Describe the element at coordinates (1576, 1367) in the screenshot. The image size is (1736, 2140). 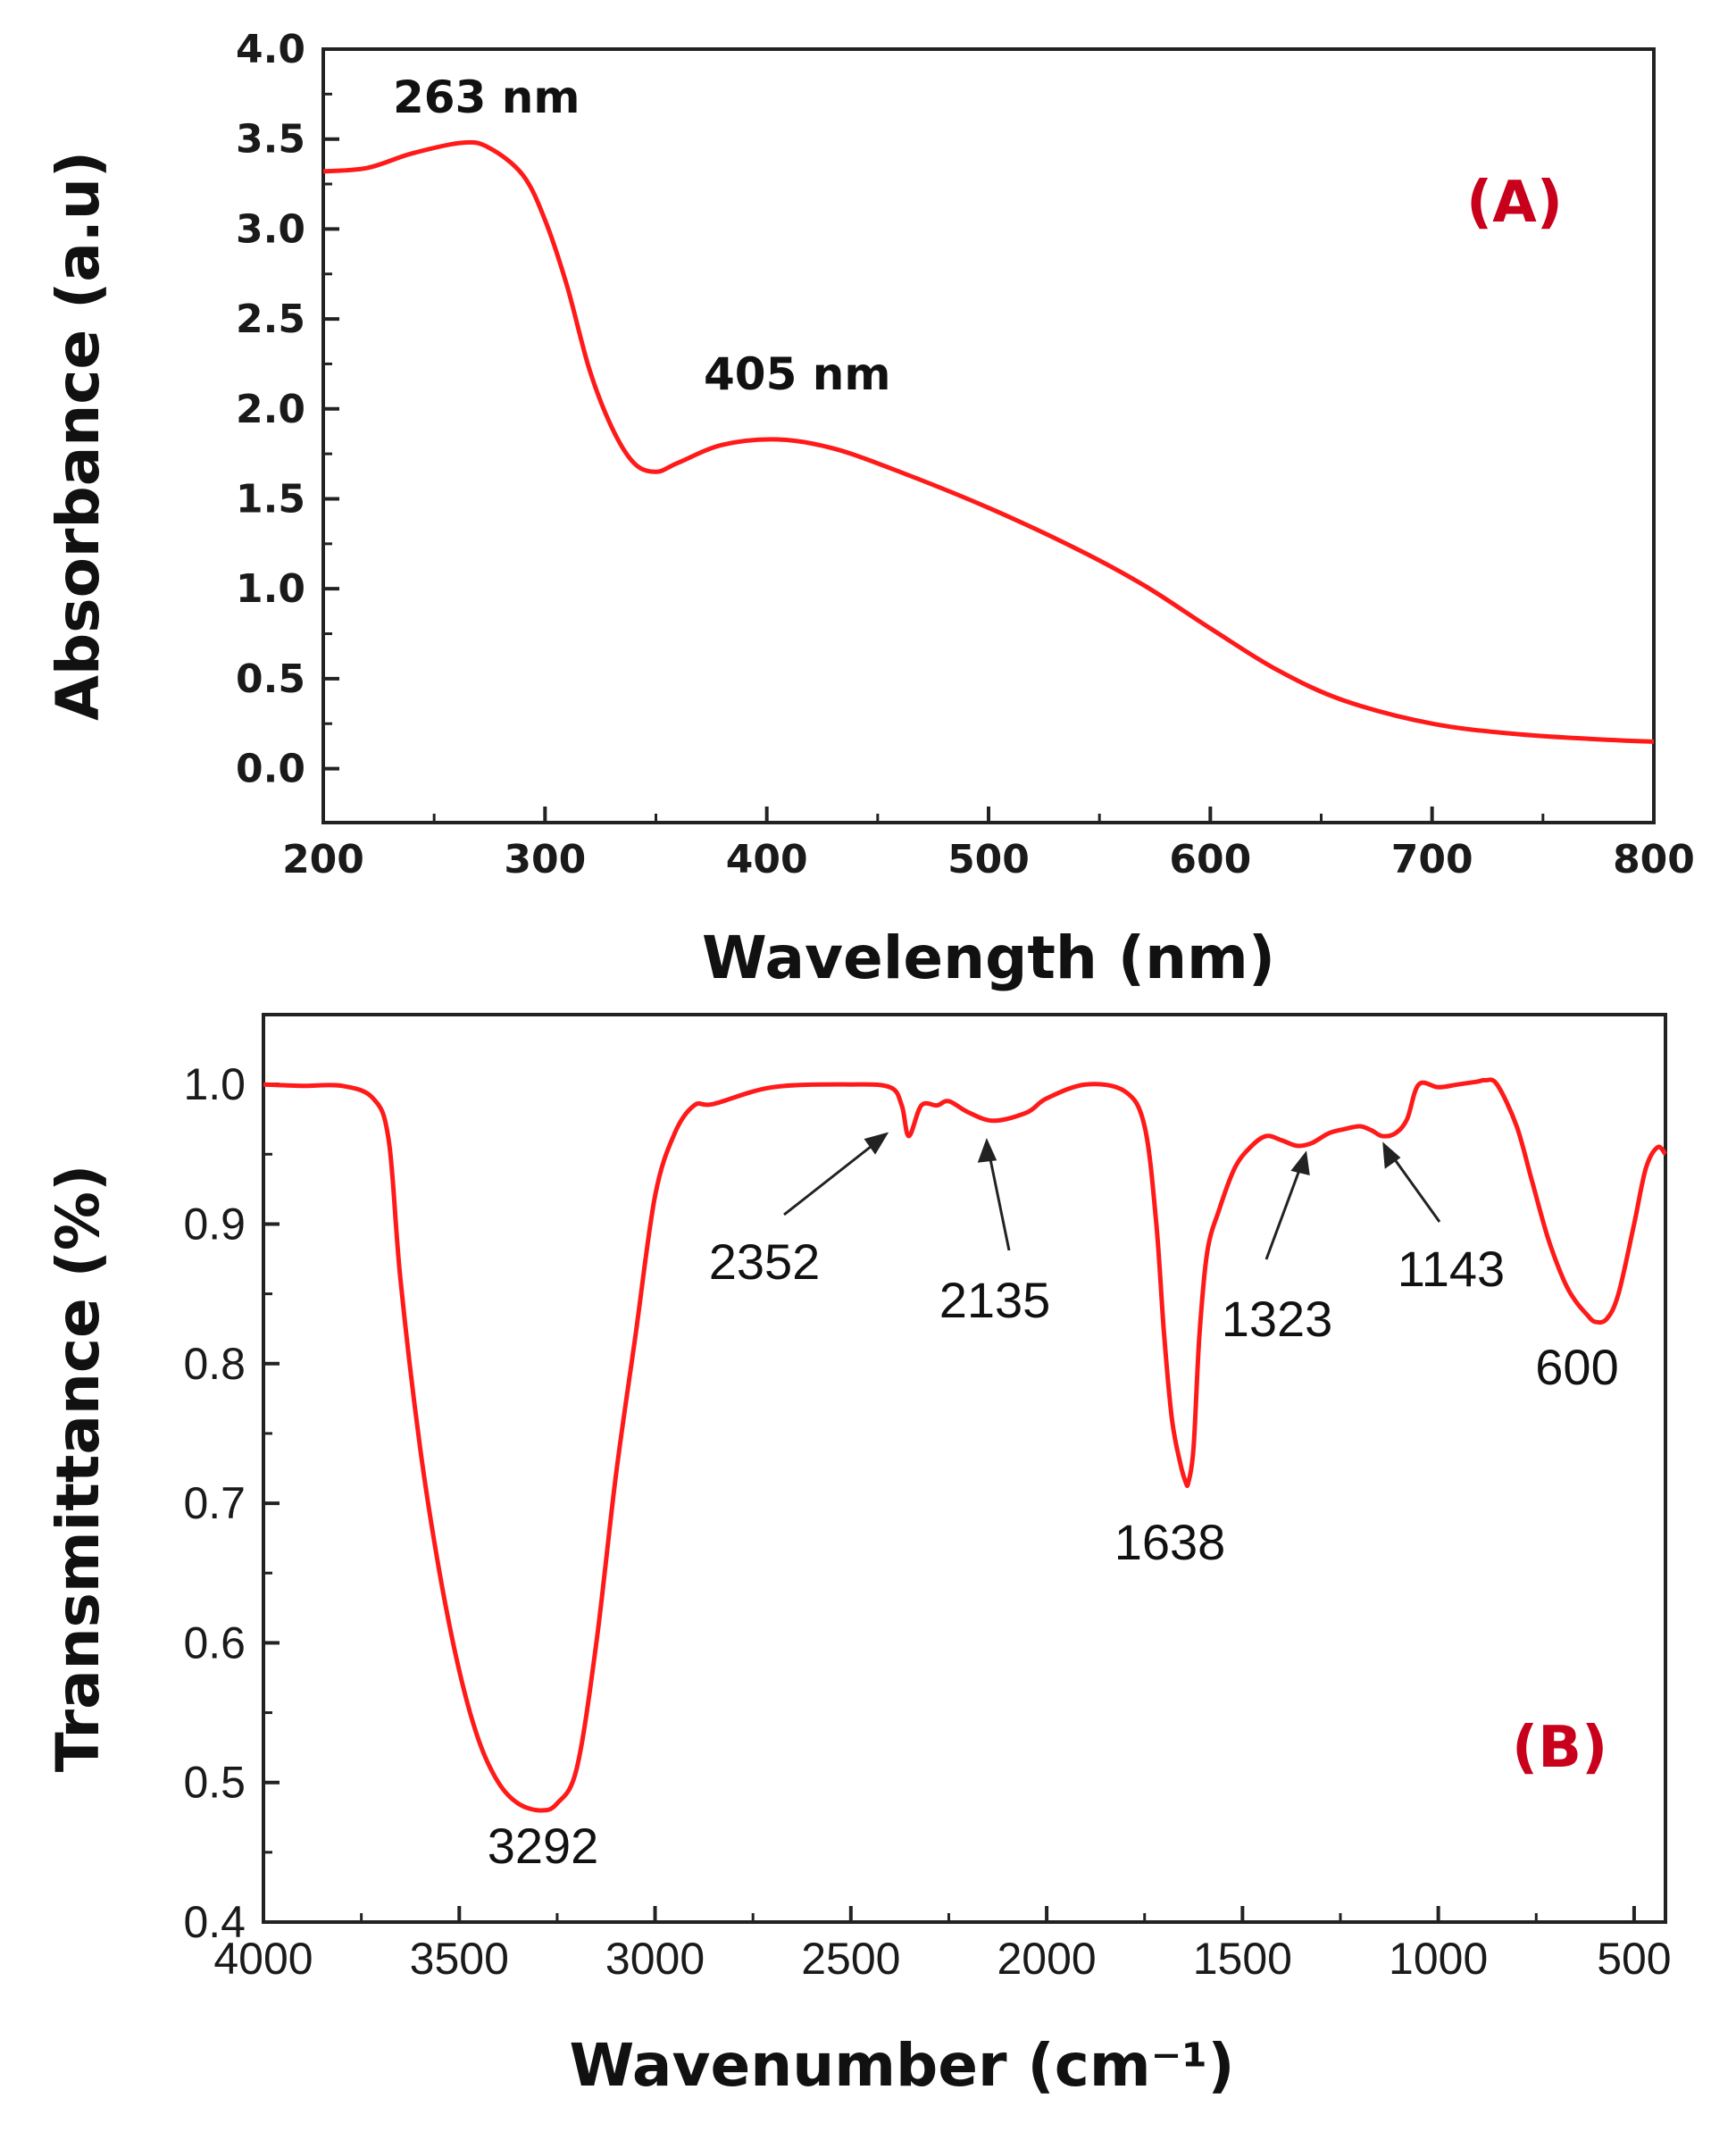
I see `panel-b-peak-600: 600` at that location.